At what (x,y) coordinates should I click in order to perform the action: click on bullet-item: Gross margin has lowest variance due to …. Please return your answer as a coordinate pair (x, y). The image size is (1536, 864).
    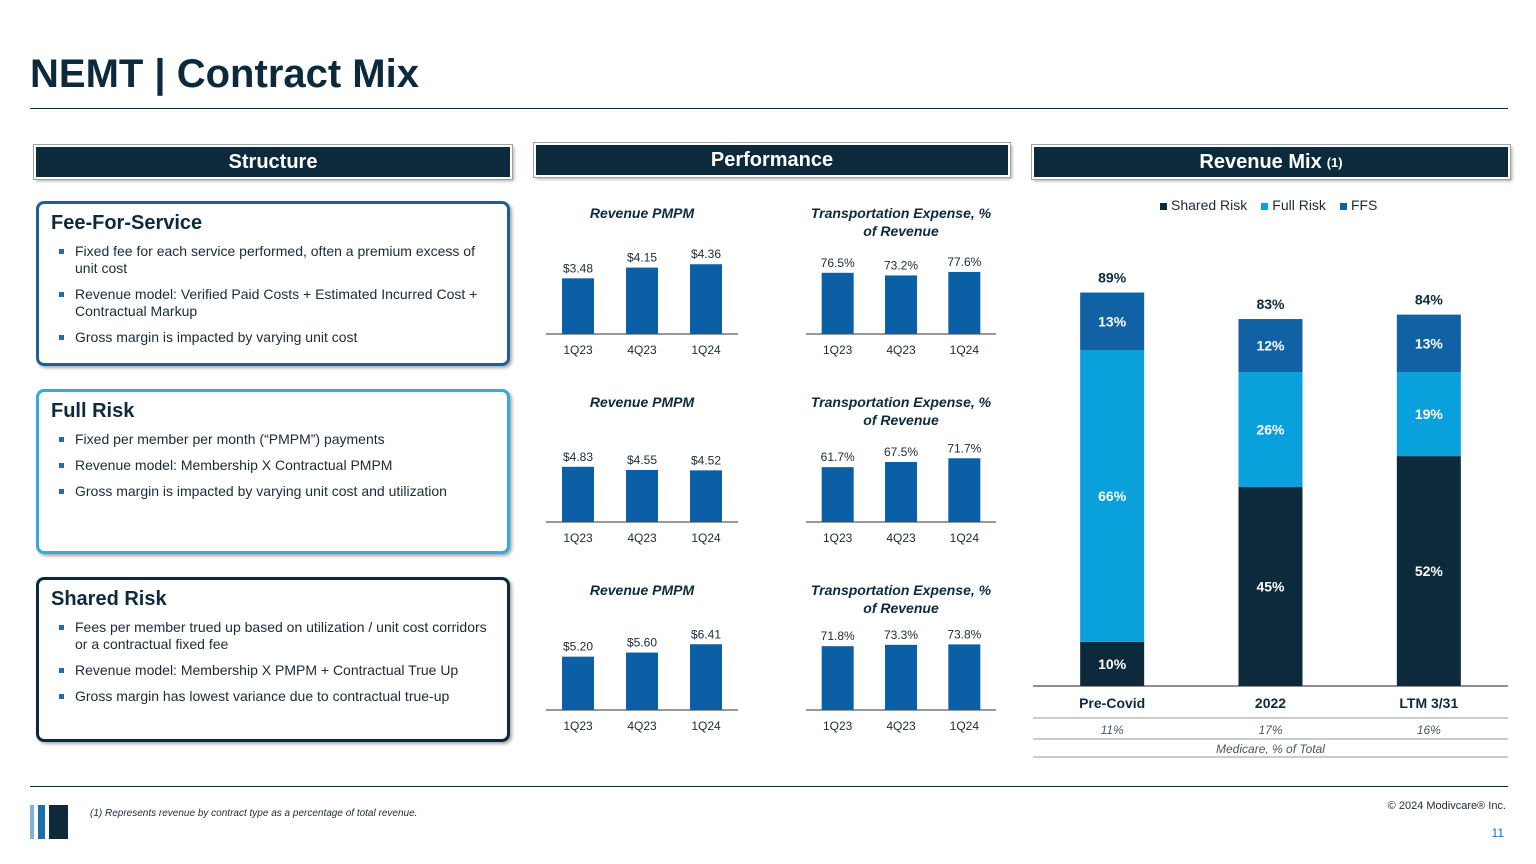
    Looking at the image, I should click on (273, 696).